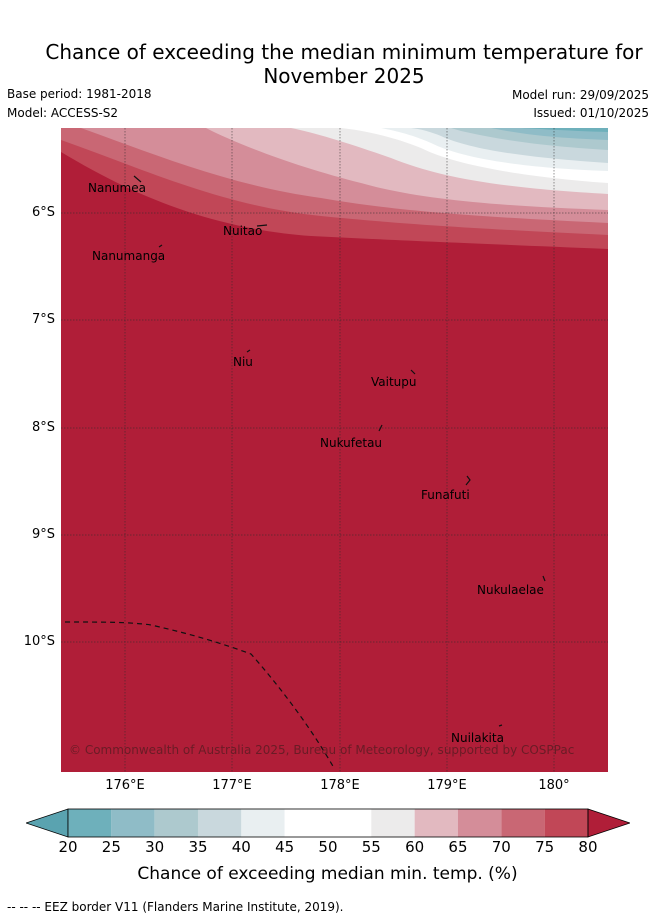  What do you see at coordinates (117, 188) in the screenshot?
I see `place-nanumea: Nanumea` at bounding box center [117, 188].